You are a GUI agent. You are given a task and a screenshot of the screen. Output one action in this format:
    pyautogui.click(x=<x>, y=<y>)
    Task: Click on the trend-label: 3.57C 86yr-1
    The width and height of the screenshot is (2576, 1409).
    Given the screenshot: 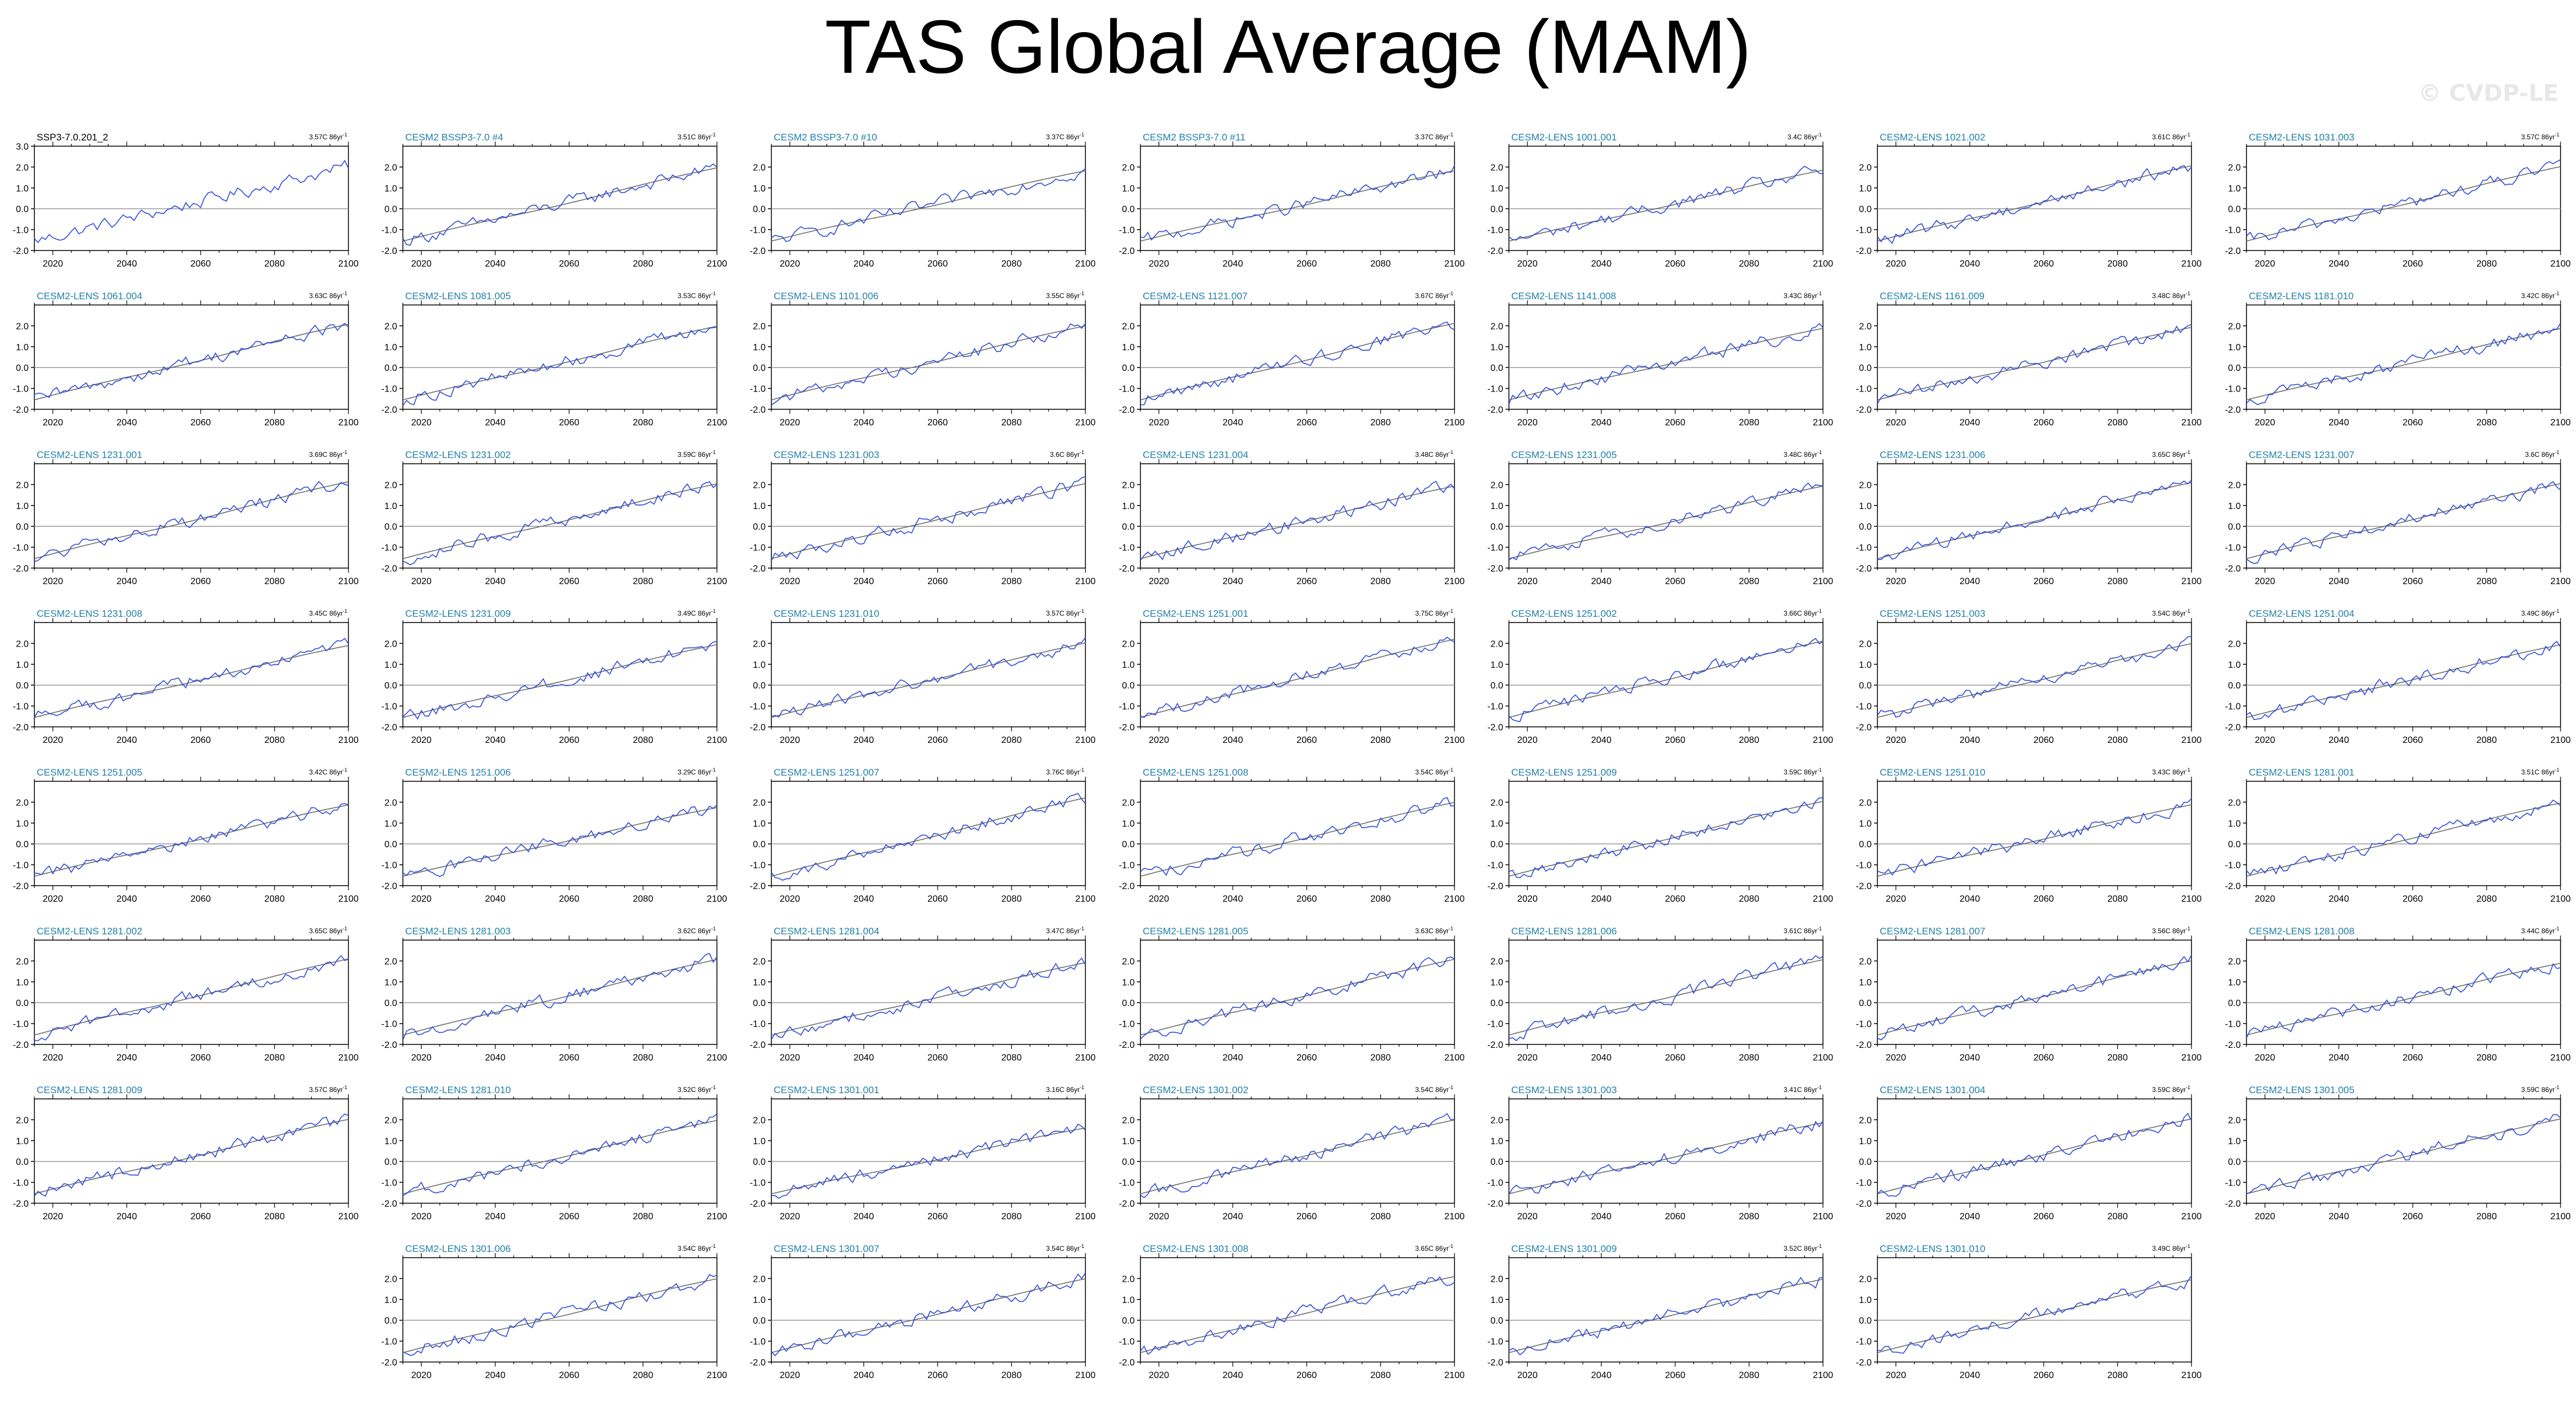 What is the action you would take?
    pyautogui.click(x=328, y=136)
    